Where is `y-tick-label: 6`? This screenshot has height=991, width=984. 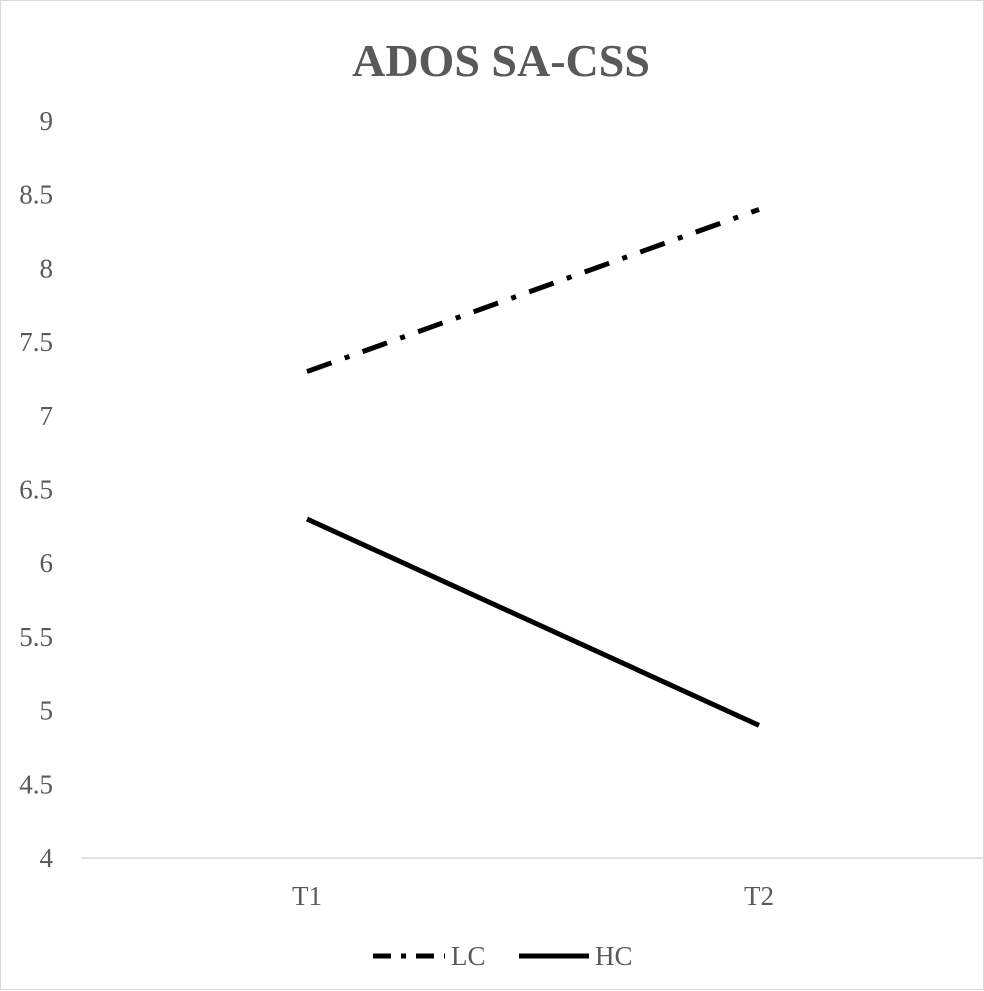 y-tick-label: 6 is located at coordinates (47, 563).